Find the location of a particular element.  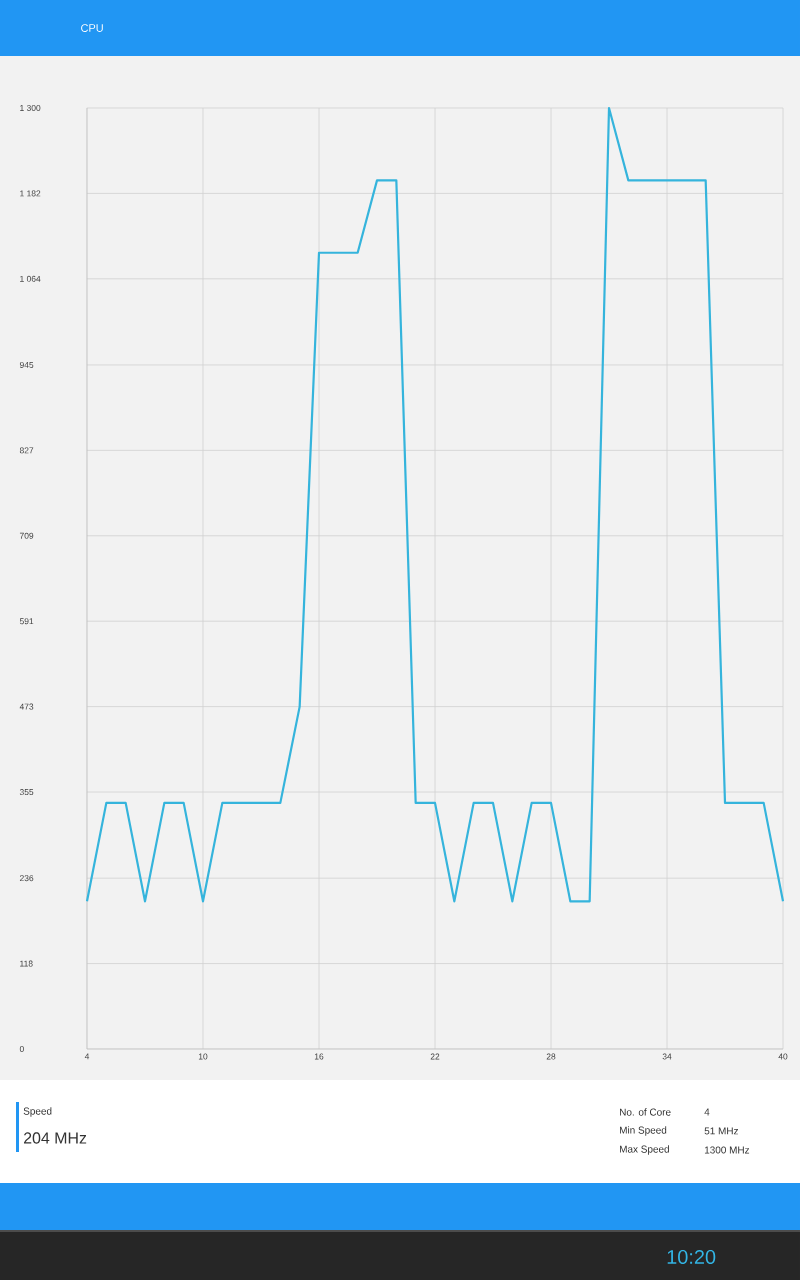

text: Min Speed is located at coordinates (643, 1131).